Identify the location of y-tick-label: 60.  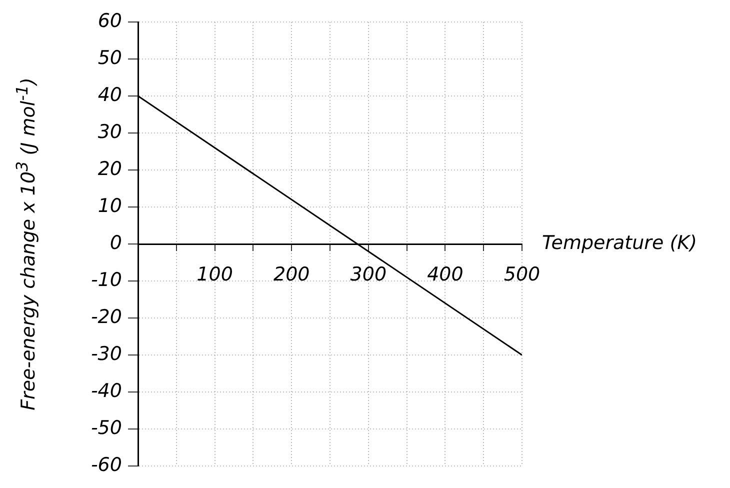
(110, 21).